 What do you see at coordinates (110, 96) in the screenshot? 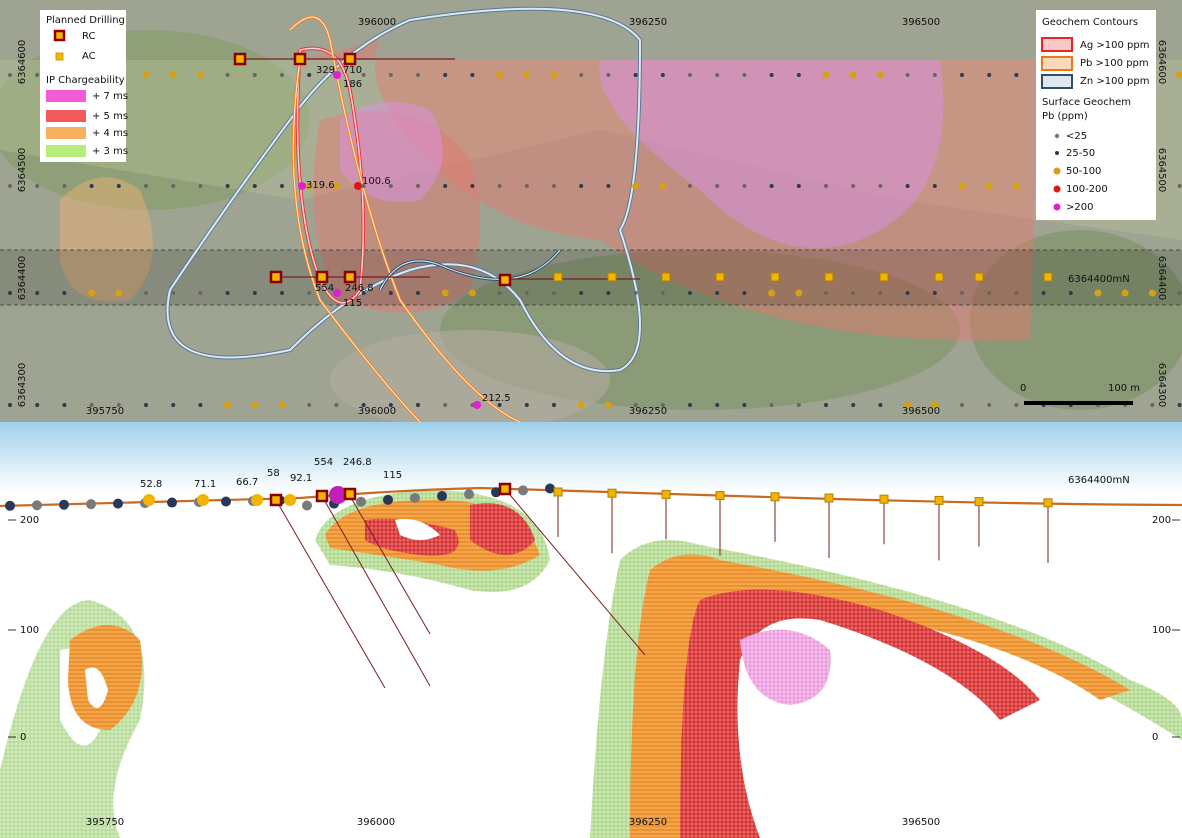
I see `legend-item: + 7 ms` at bounding box center [110, 96].